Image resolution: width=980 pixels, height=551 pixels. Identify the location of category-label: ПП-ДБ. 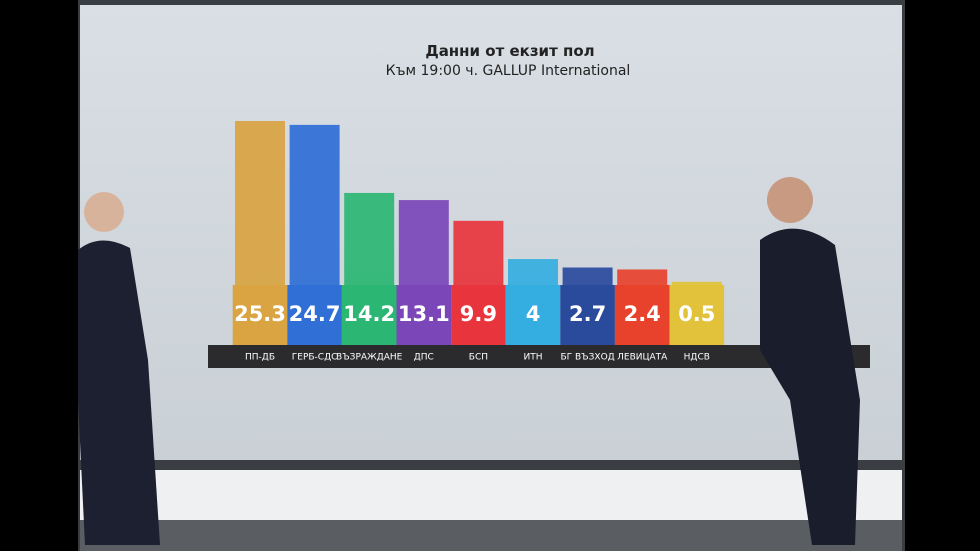
(260, 358).